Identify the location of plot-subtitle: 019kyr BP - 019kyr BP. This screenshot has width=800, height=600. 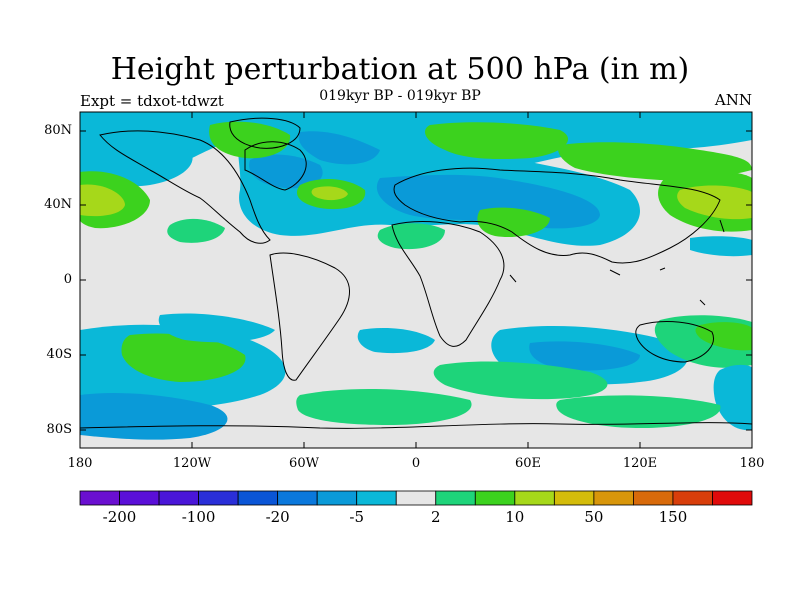
(400, 96).